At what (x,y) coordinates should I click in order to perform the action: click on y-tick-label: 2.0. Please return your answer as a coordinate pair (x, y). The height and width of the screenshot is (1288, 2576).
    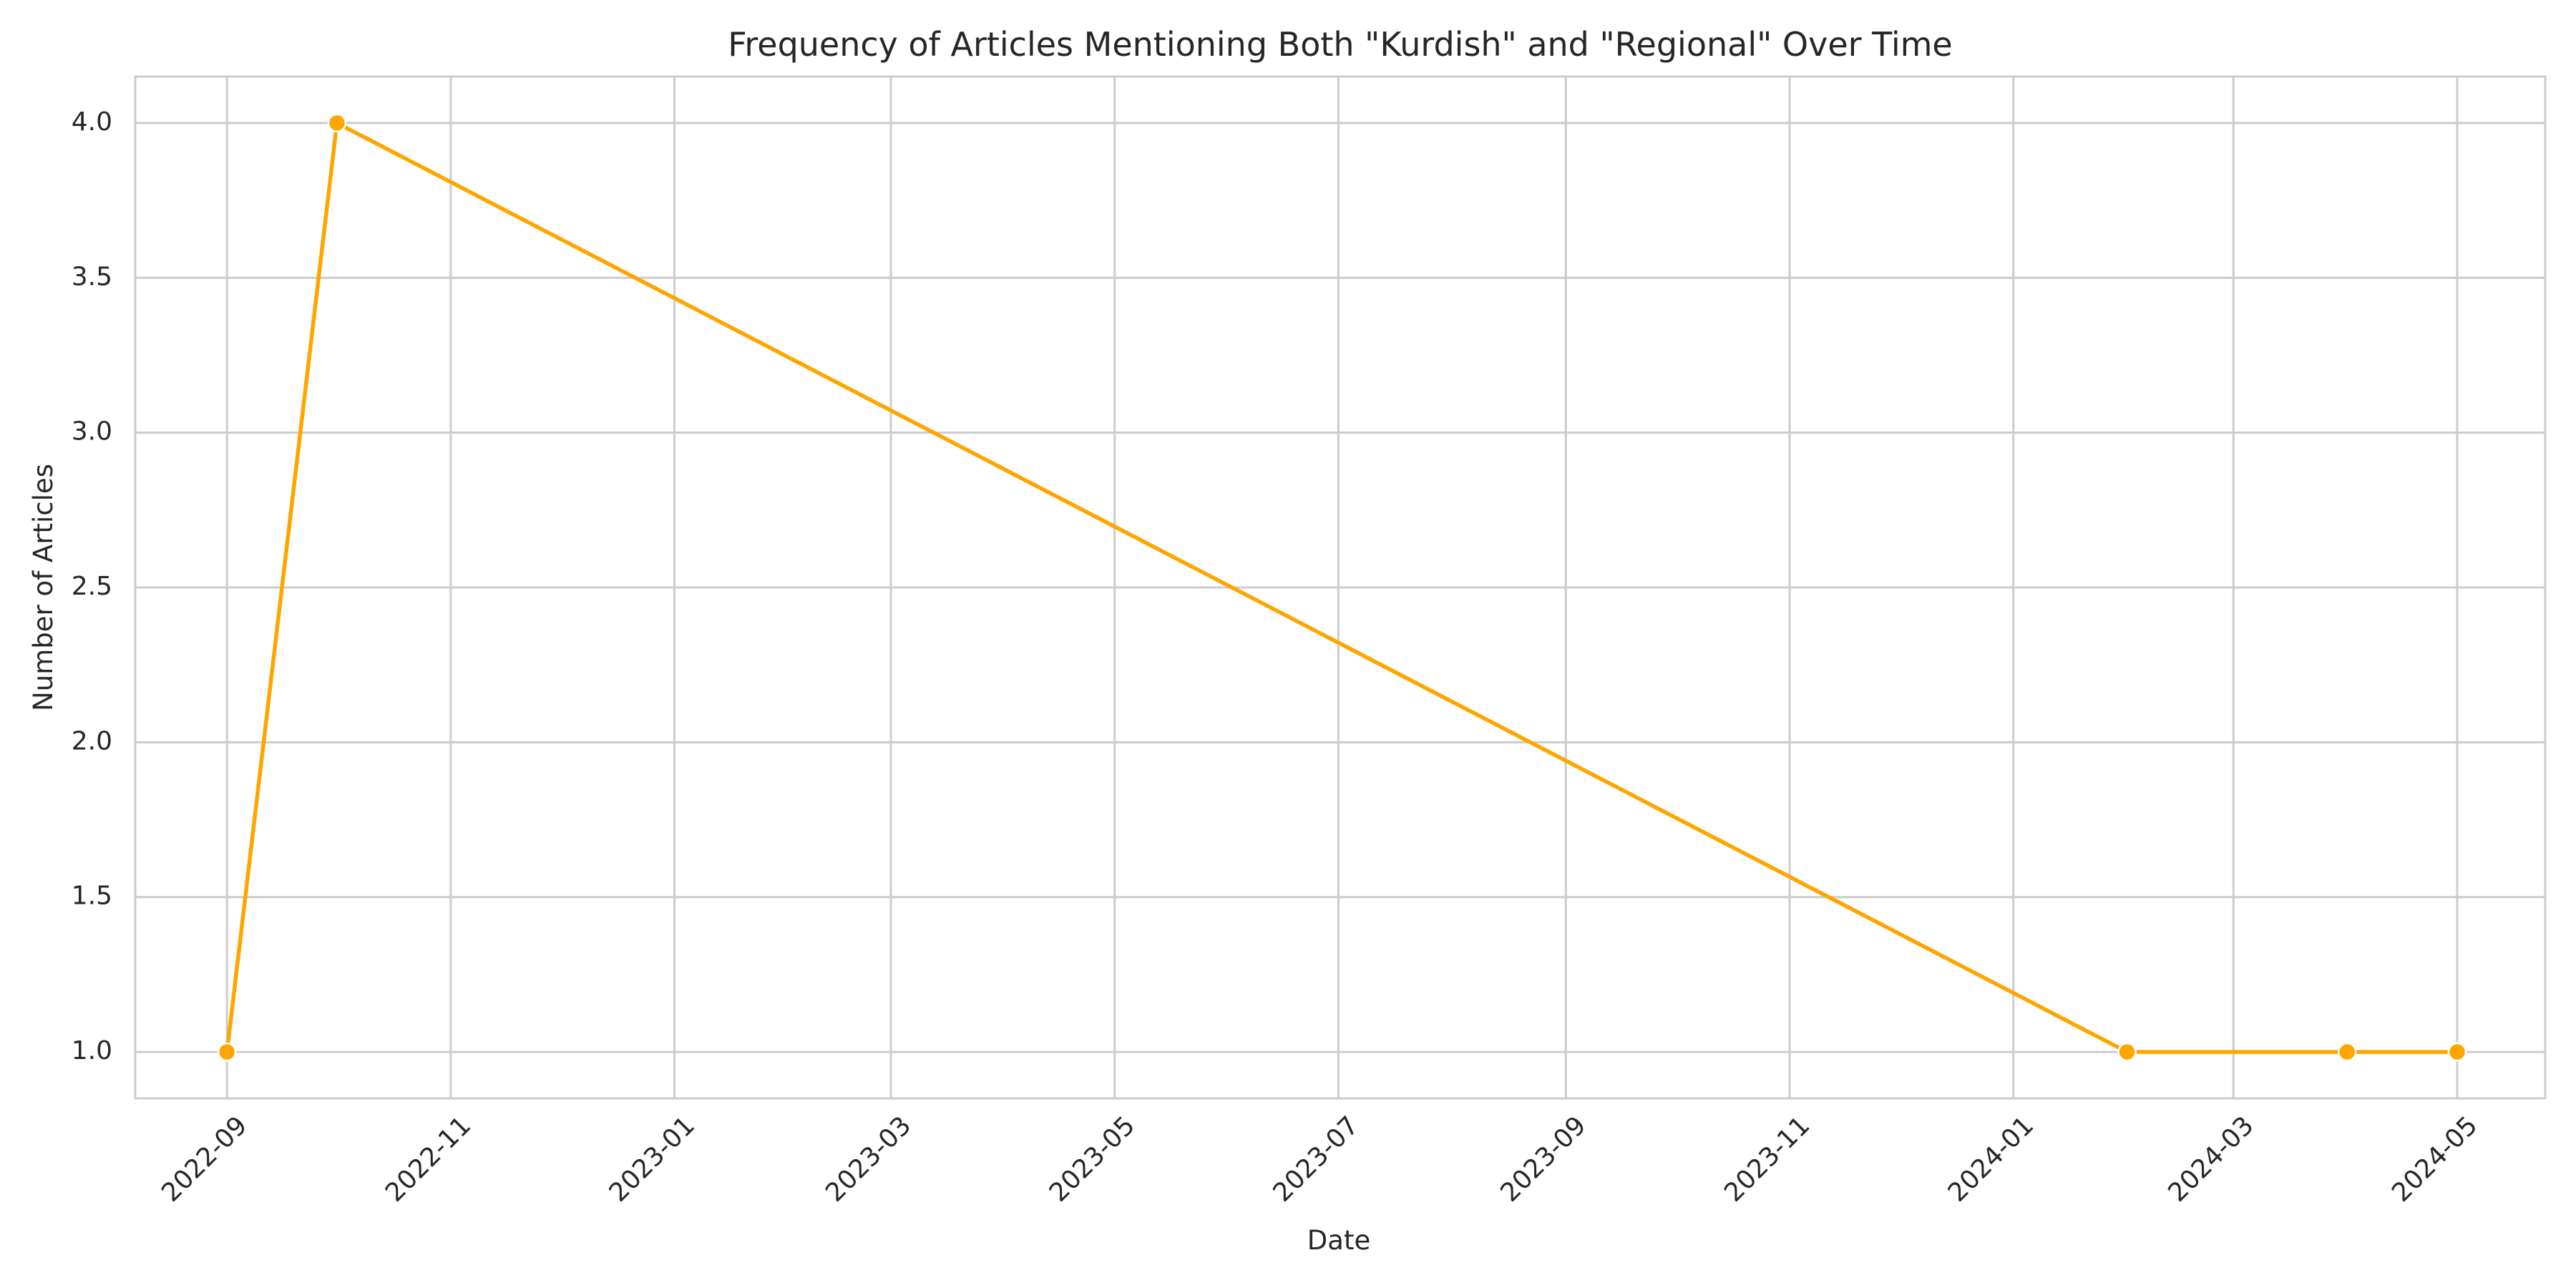
    Looking at the image, I should click on (92, 741).